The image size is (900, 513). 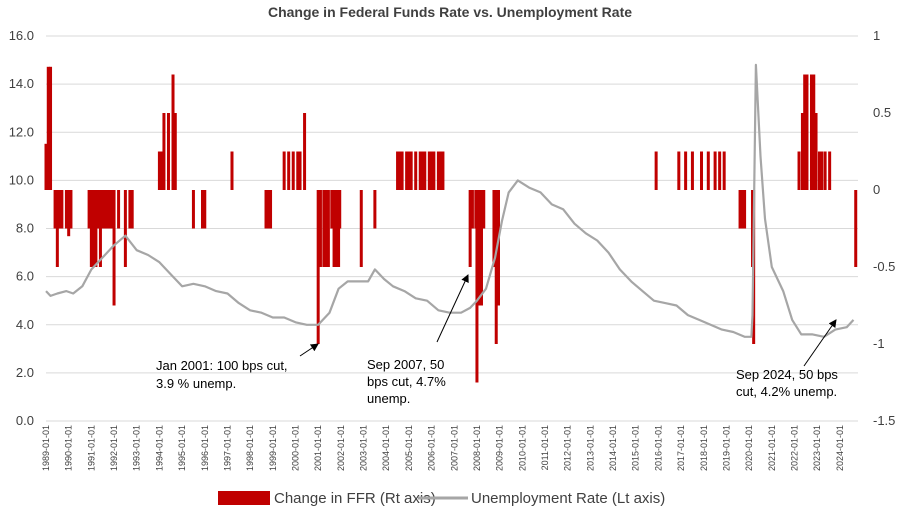 I want to click on legend-label-ffr: Change in FFR (Rt axis), so click(x=355, y=498).